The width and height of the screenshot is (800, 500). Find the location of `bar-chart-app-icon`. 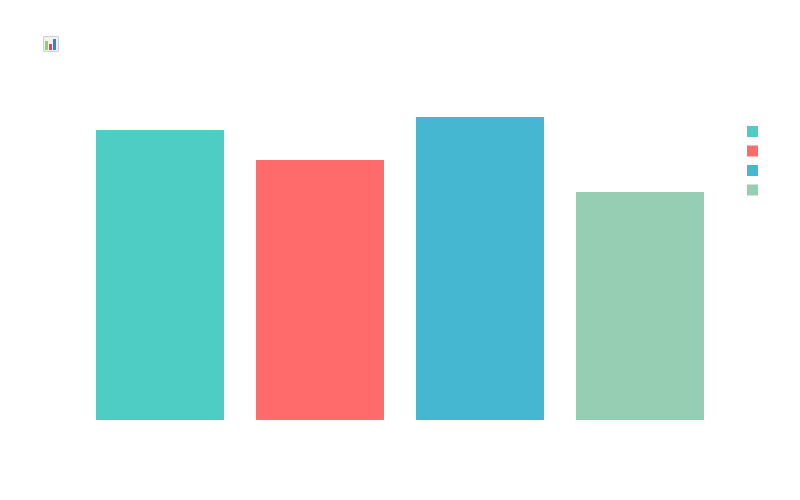

bar-chart-app-icon is located at coordinates (51, 44).